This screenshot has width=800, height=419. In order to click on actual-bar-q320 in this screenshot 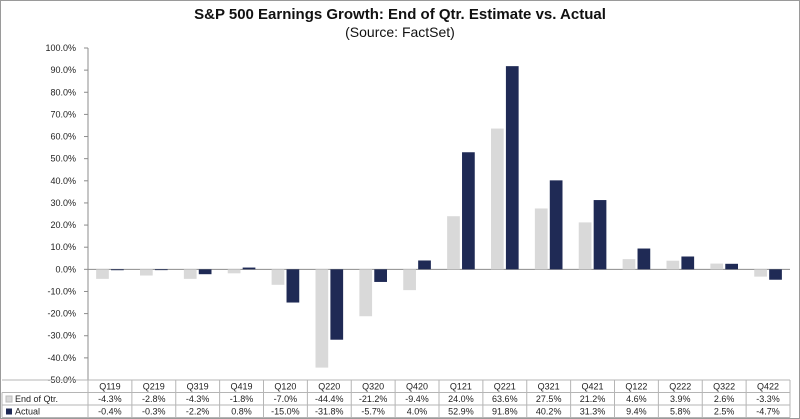, I will do `click(380, 275)`.